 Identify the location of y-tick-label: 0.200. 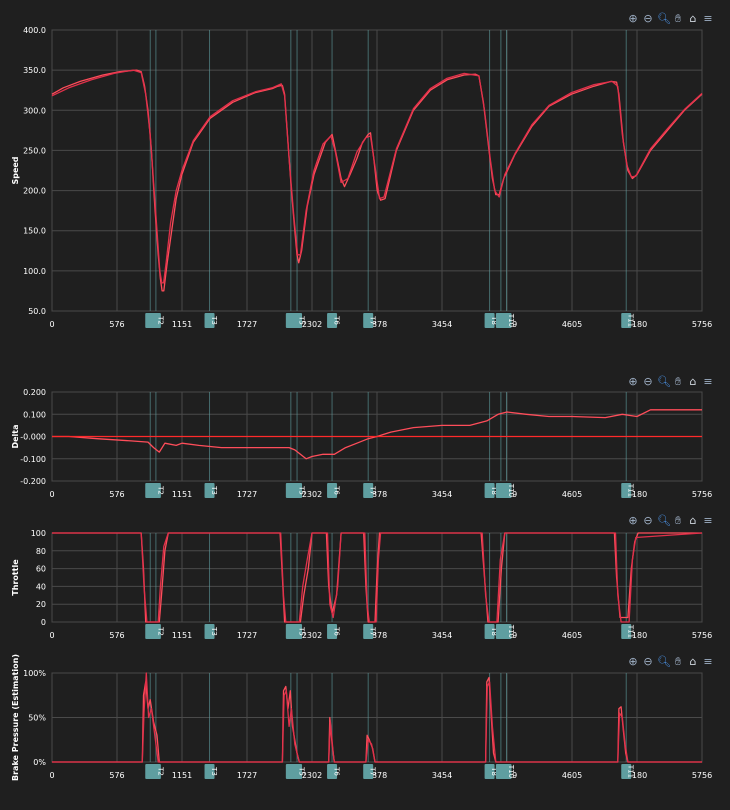
(34, 392).